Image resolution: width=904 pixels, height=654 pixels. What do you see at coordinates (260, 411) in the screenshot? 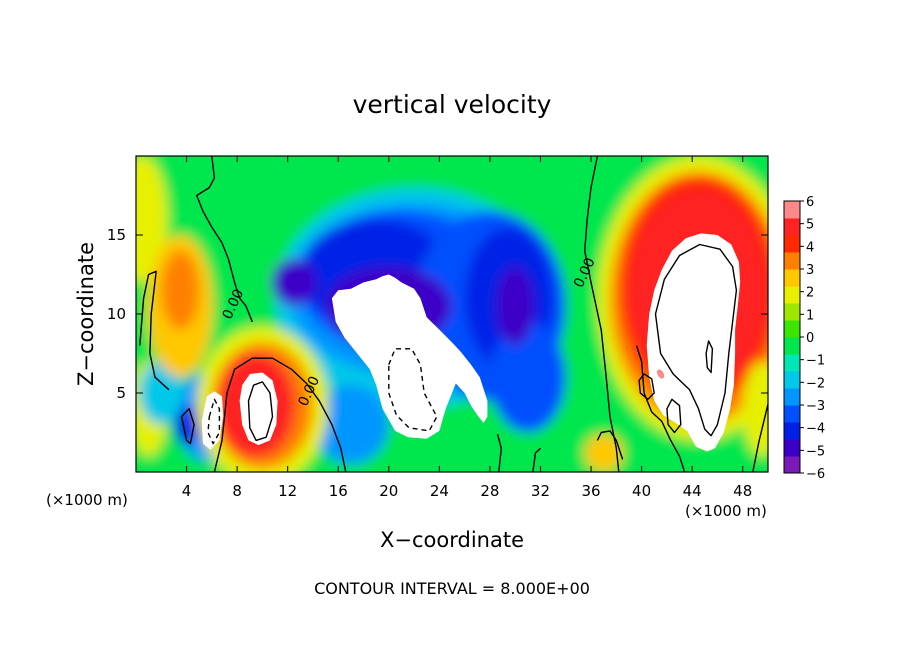
I see `contour-left-cell-inner` at bounding box center [260, 411].